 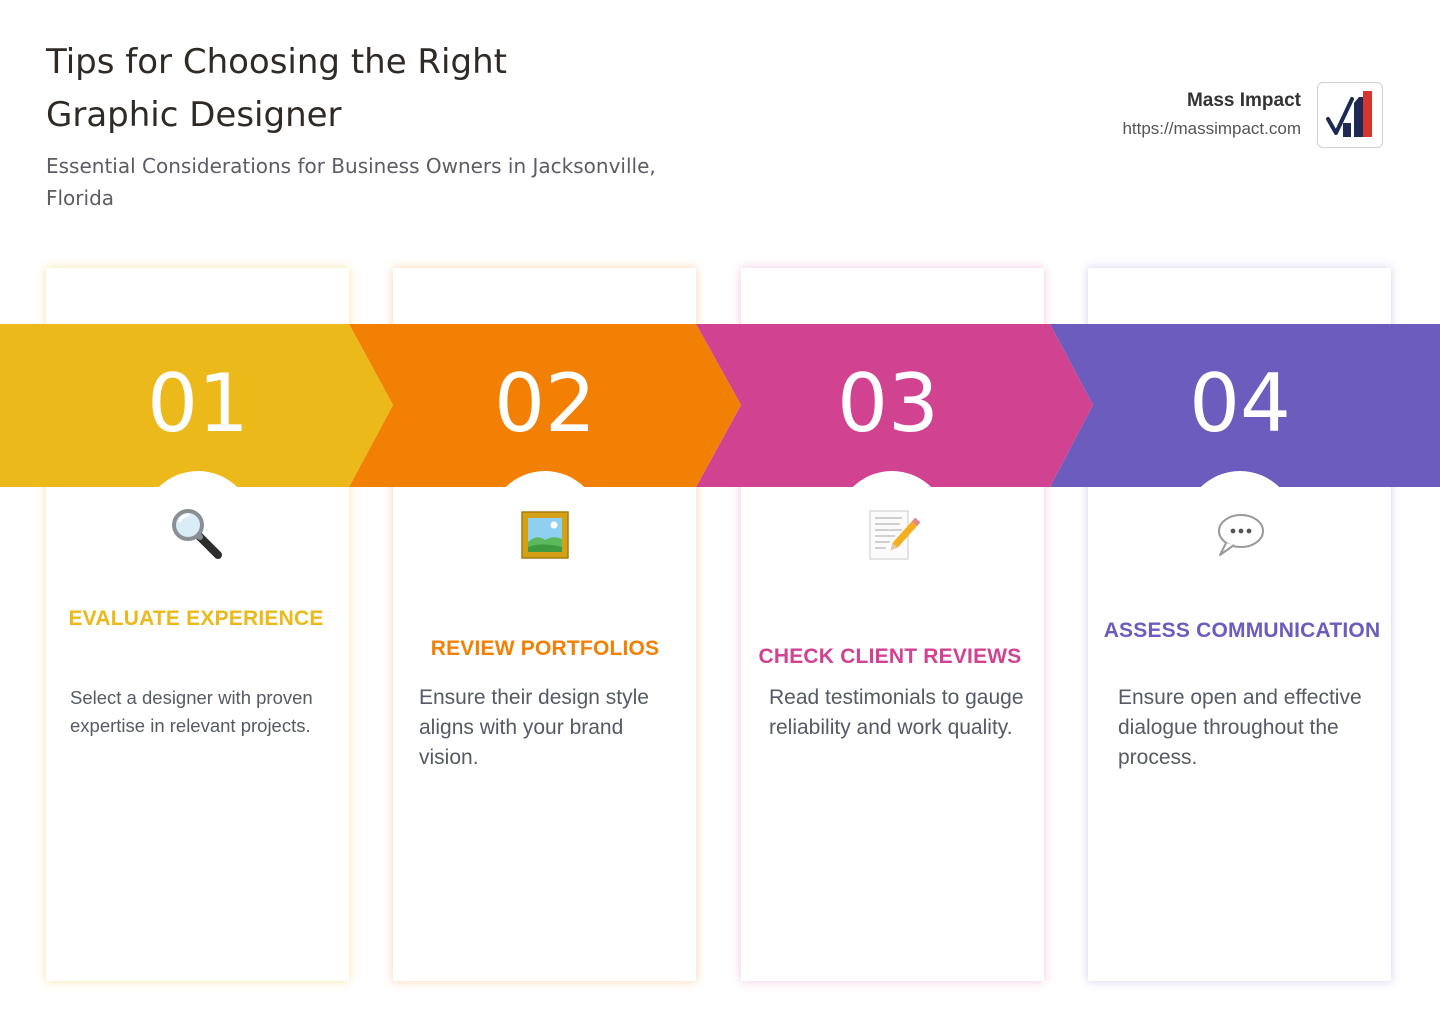 What do you see at coordinates (1243, 100) in the screenshot?
I see `brand-name: Mass Impact` at bounding box center [1243, 100].